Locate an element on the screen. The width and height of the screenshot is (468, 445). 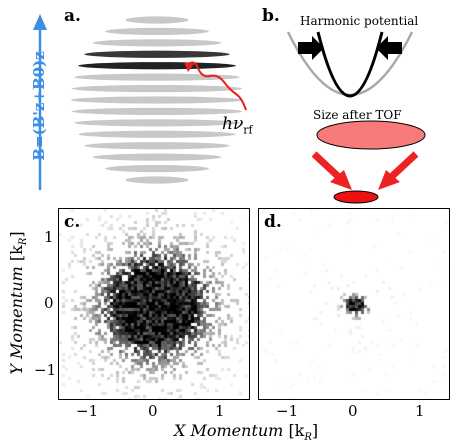
y-tick-0: 0 is located at coordinates (49, 303).